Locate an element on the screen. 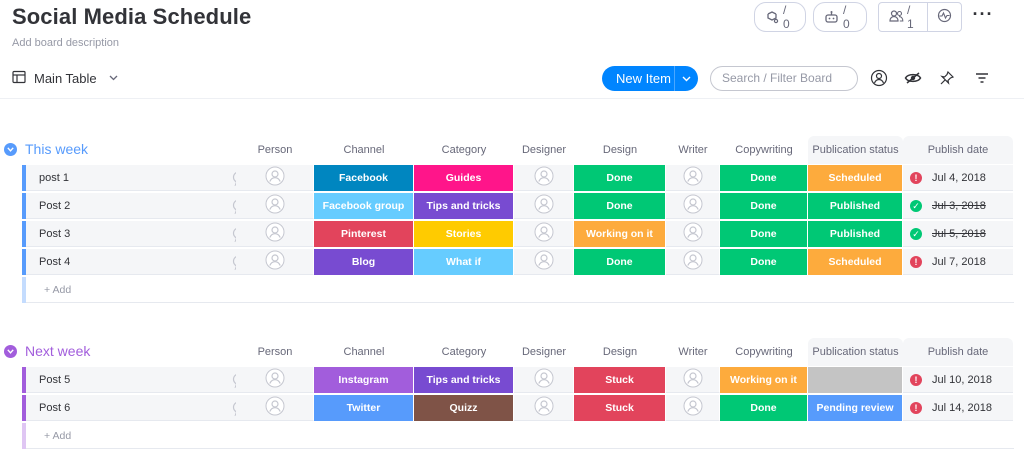 The image size is (1024, 462). eye-hide-icon is located at coordinates (913, 78).